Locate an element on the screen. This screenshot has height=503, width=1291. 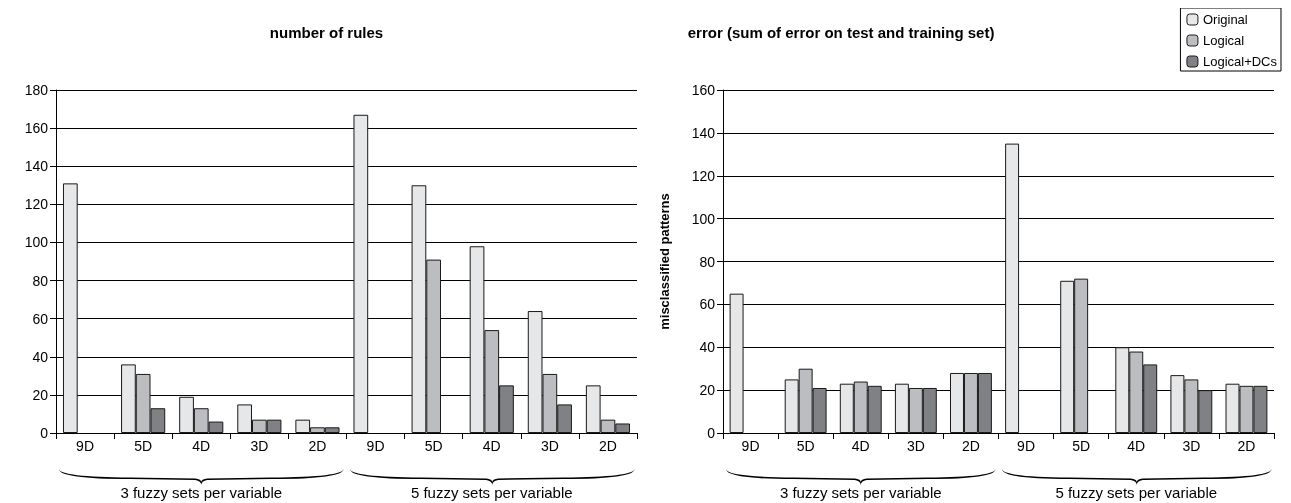
legend-label: Logical+DCs is located at coordinates (1240, 61).